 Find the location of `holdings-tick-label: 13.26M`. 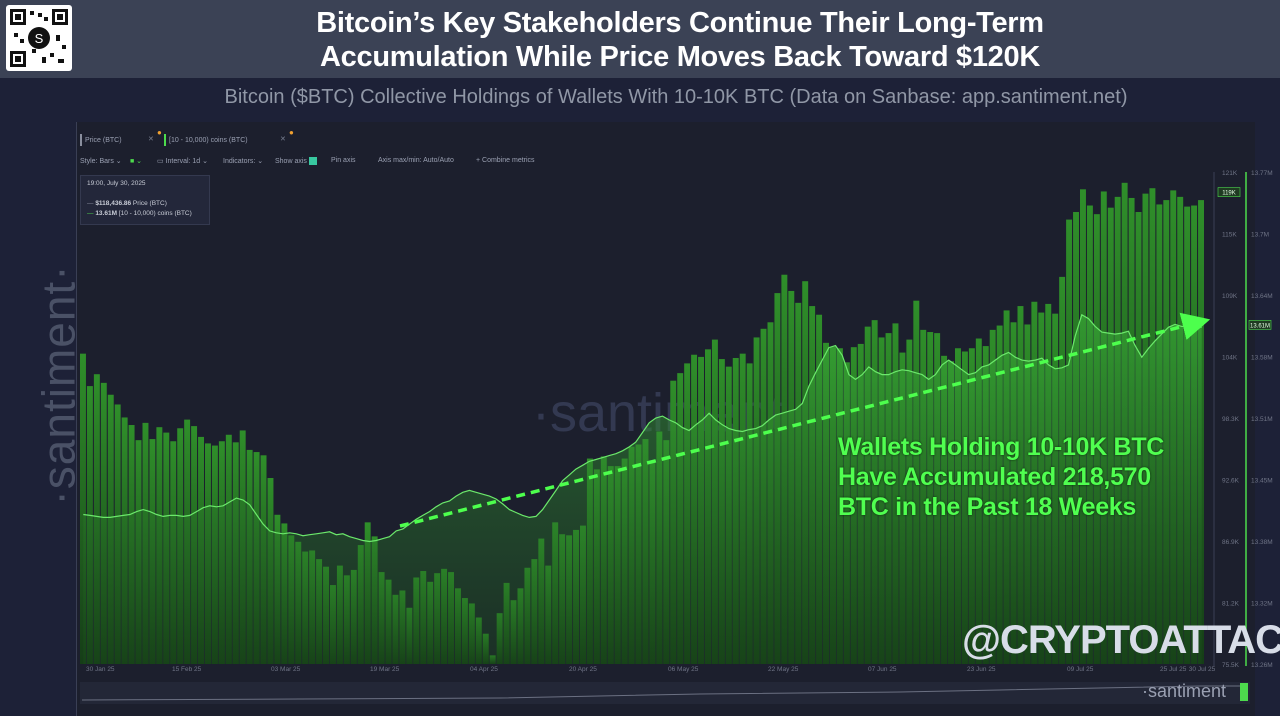

holdings-tick-label: 13.26M is located at coordinates (1262, 665).